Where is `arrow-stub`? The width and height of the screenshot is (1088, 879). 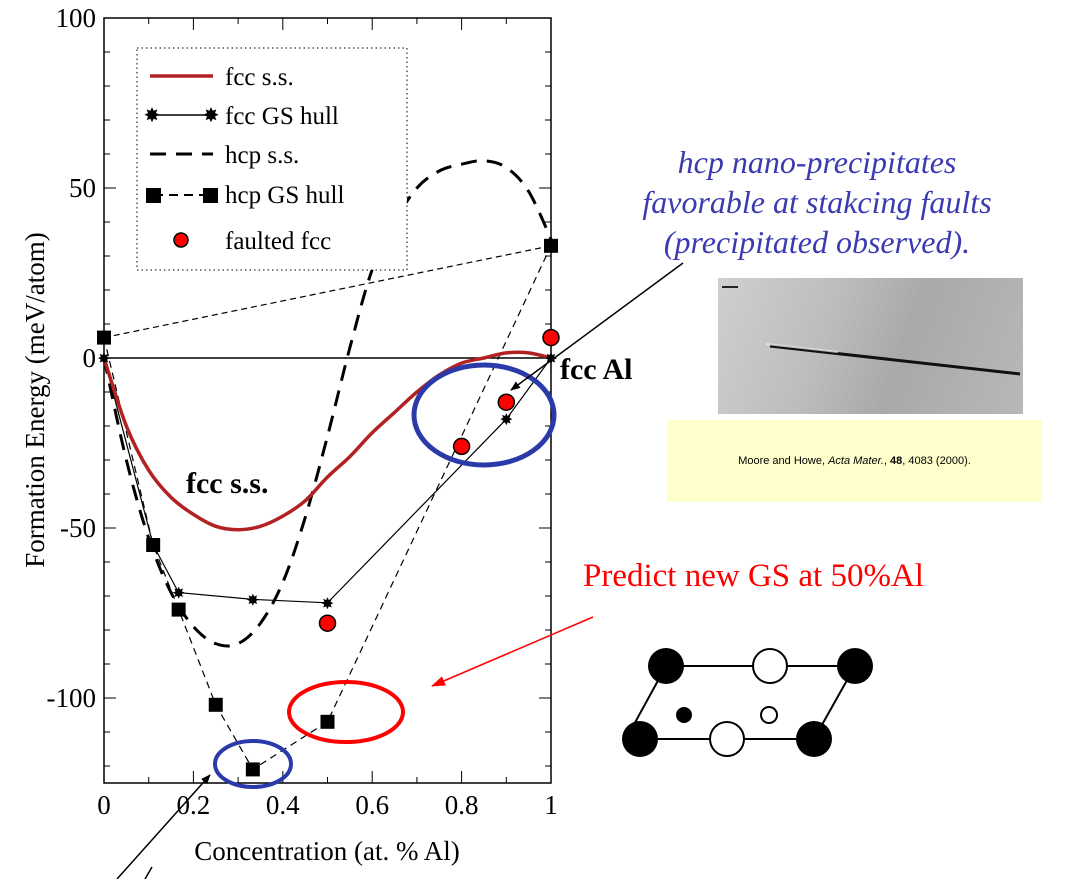
arrow-stub is located at coordinates (148, 872).